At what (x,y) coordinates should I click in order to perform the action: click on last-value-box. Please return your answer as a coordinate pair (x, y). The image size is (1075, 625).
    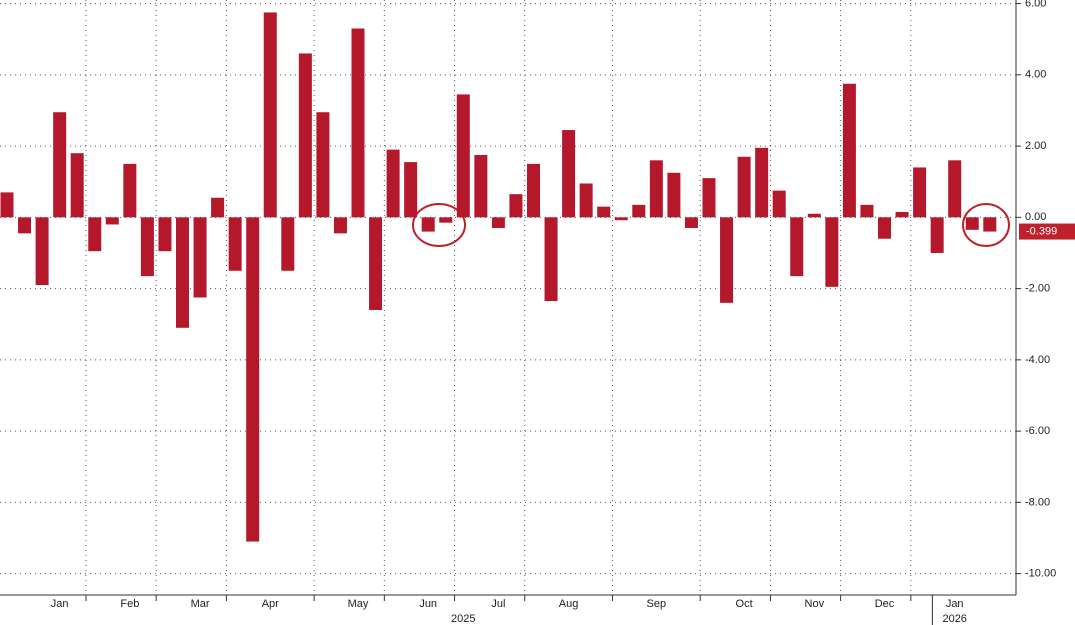
    Looking at the image, I should click on (1047, 231).